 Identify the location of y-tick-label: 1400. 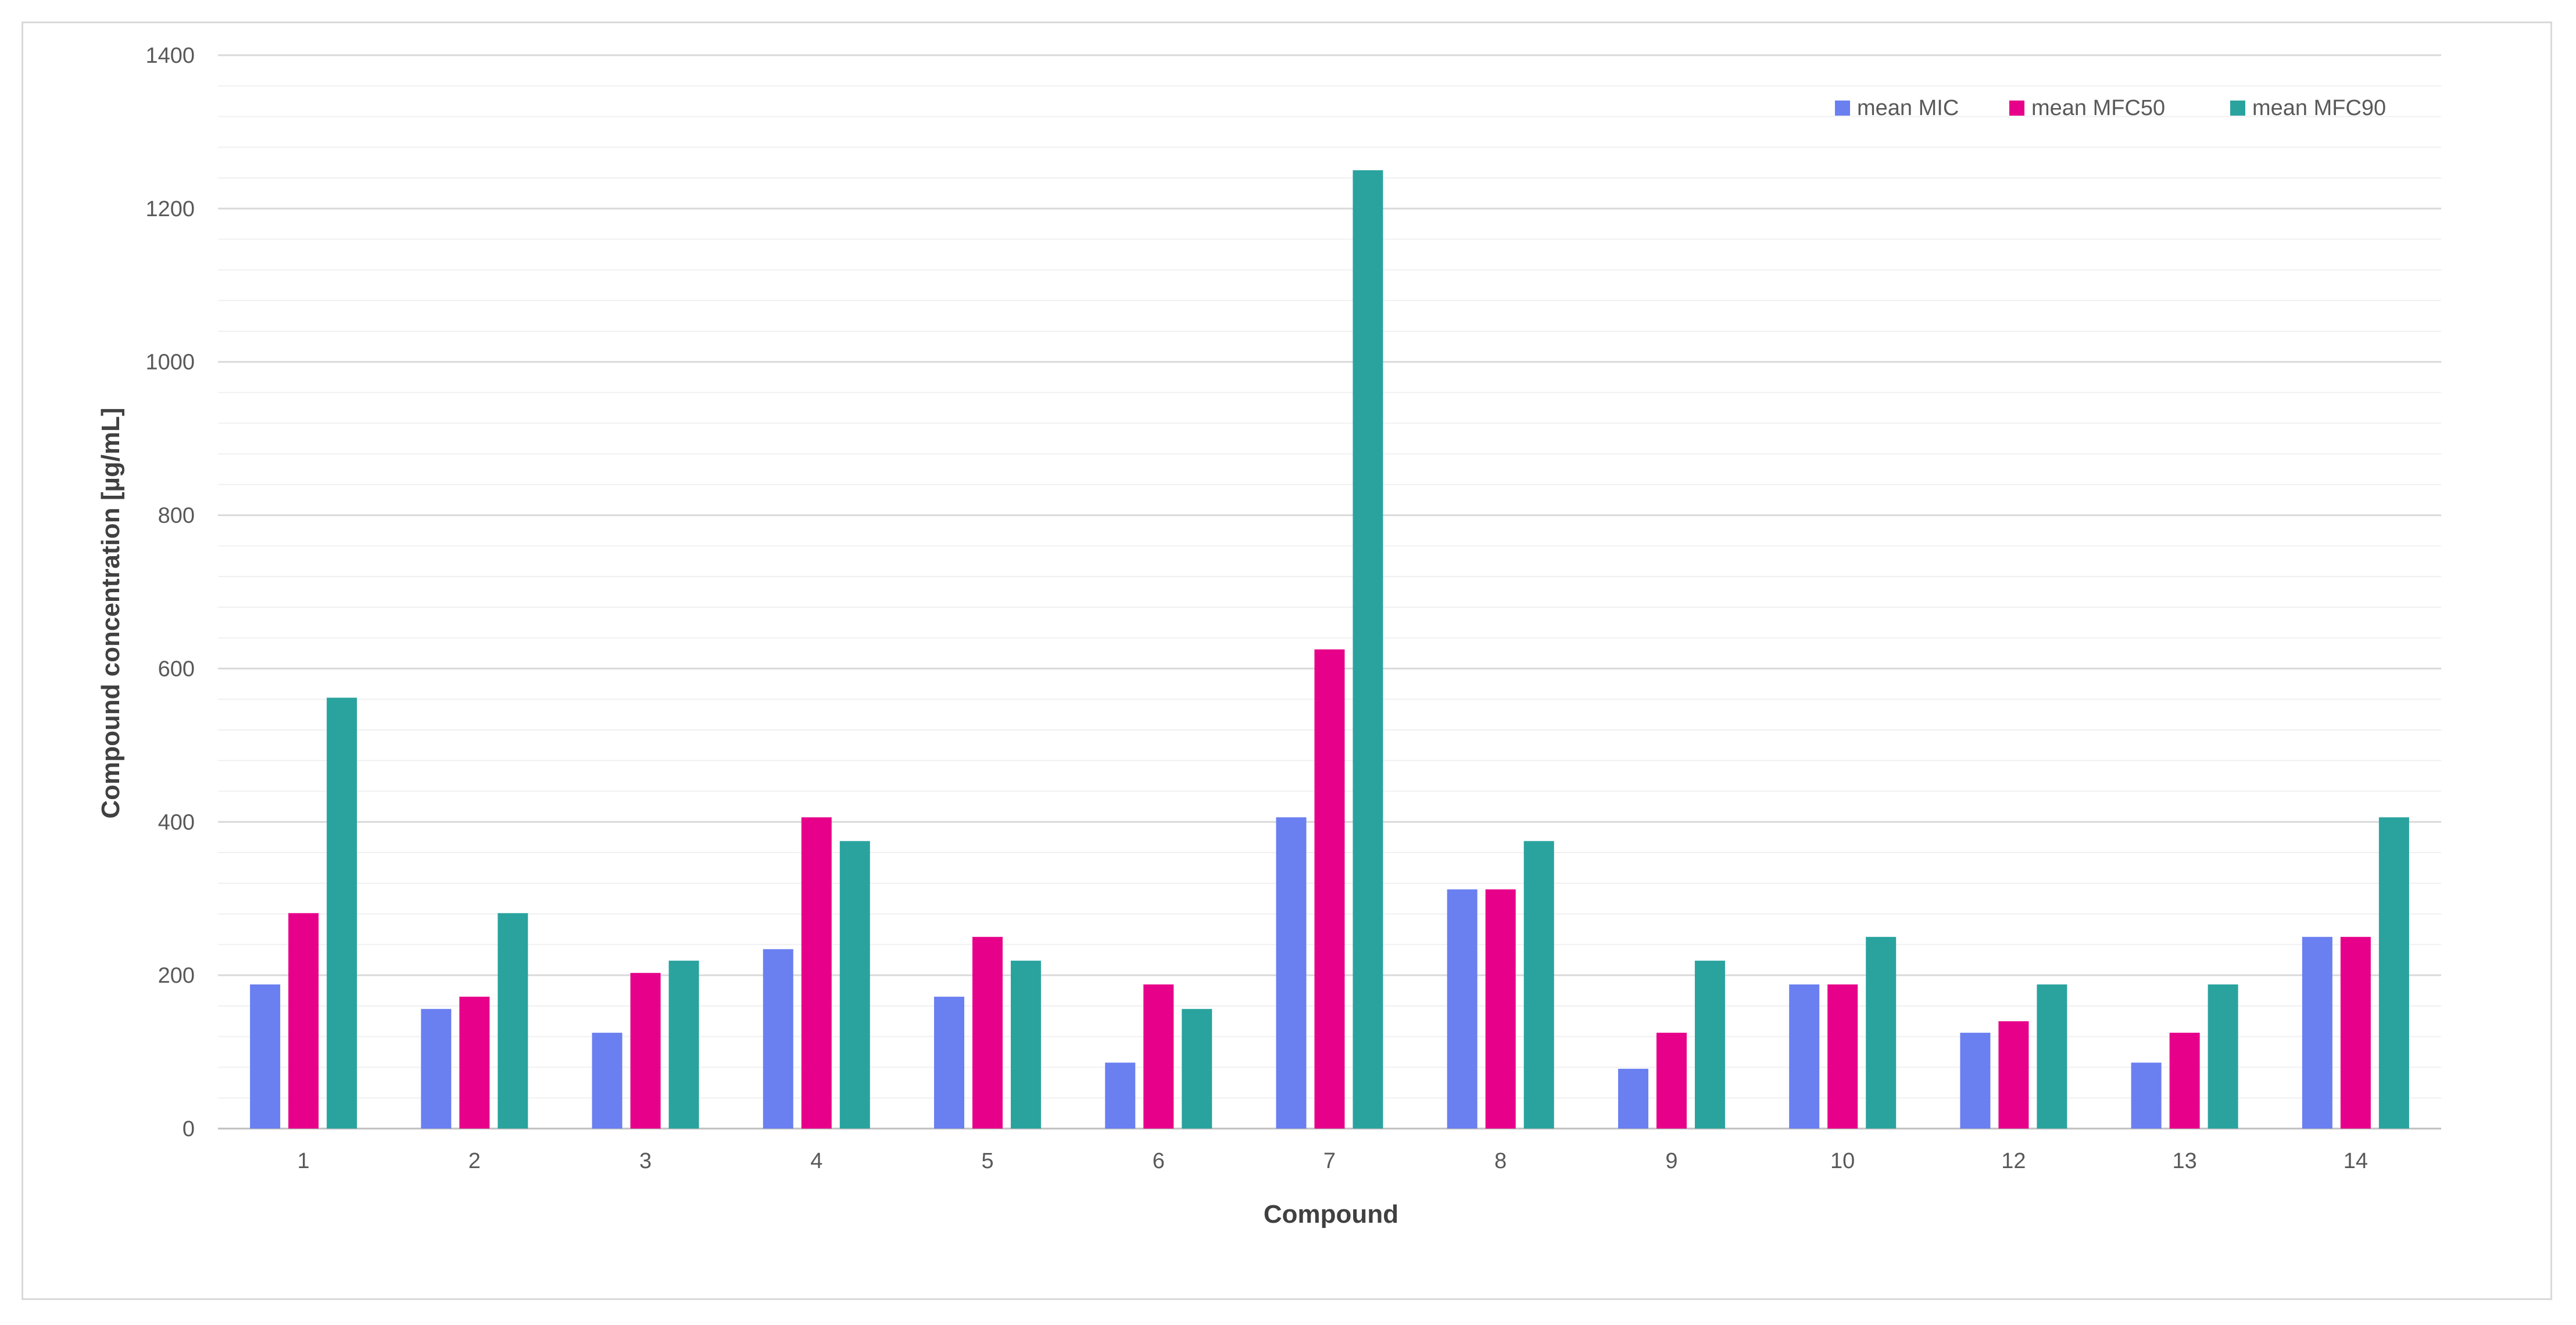
(170, 56).